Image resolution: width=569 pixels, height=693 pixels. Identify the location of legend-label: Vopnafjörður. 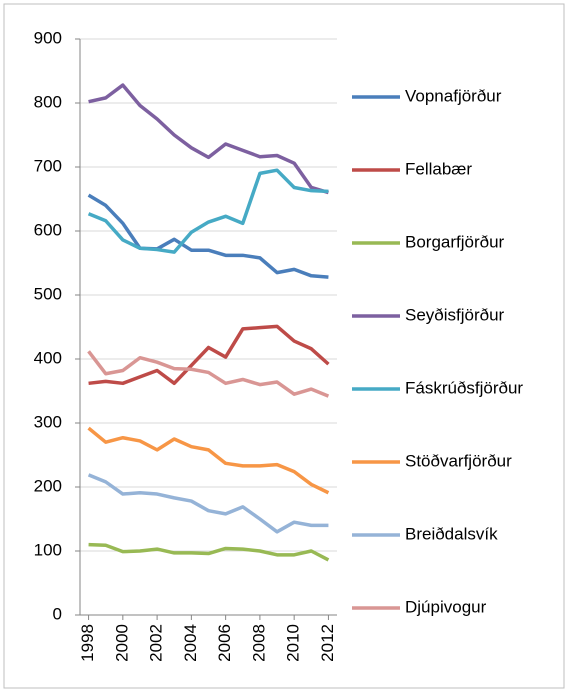
(453, 95).